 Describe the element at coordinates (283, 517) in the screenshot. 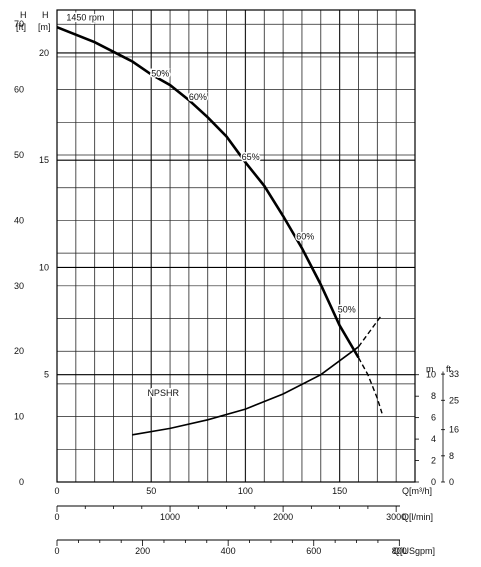

I see `q-lmin-tick-label: 2000` at that location.